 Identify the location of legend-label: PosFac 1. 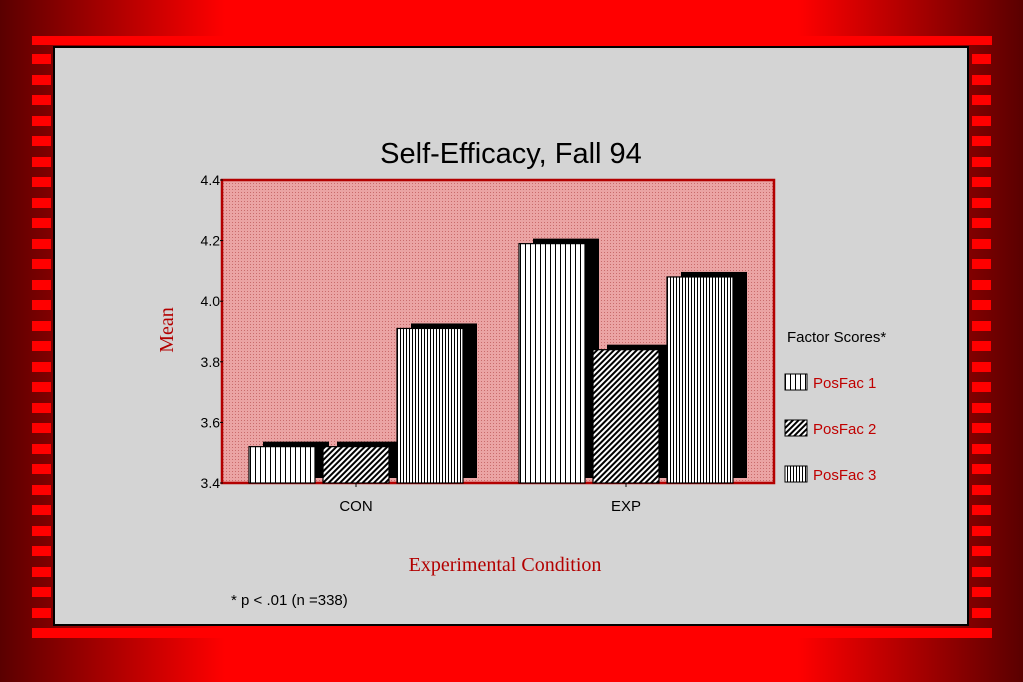
(844, 383).